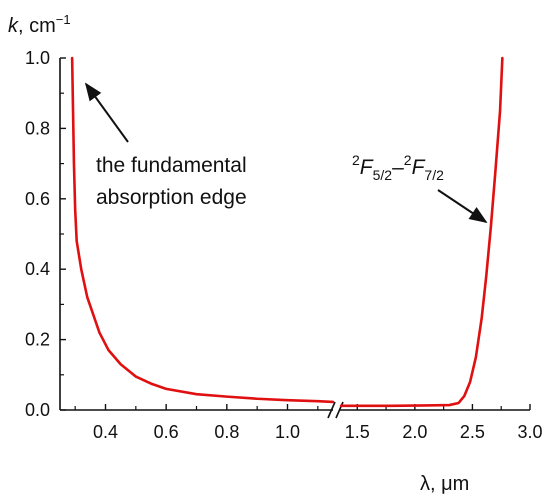 The width and height of the screenshot is (550, 502). I want to click on x-tick-label: 2.0, so click(414, 432).